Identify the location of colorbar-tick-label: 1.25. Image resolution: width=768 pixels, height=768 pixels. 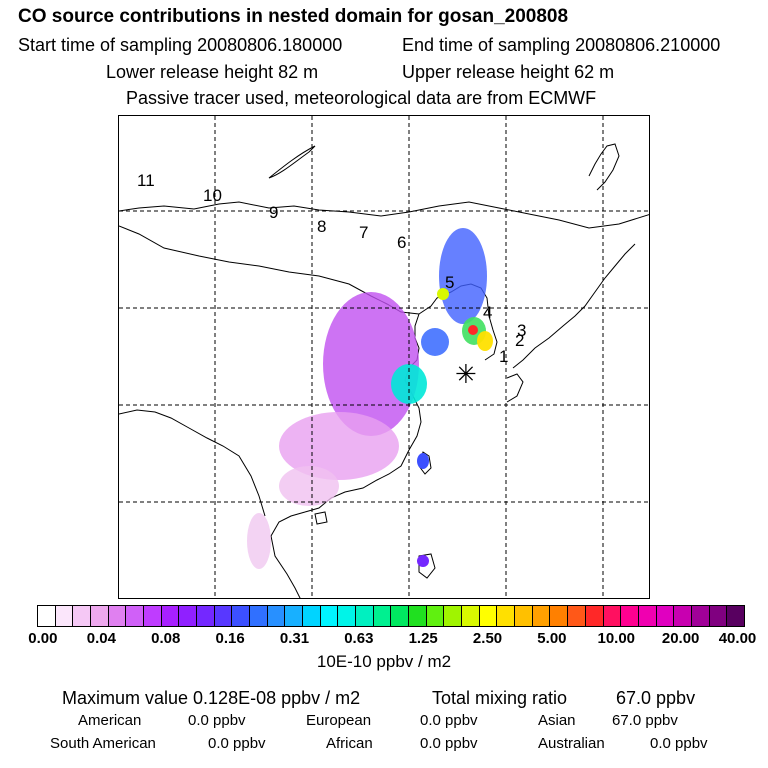
(423, 638).